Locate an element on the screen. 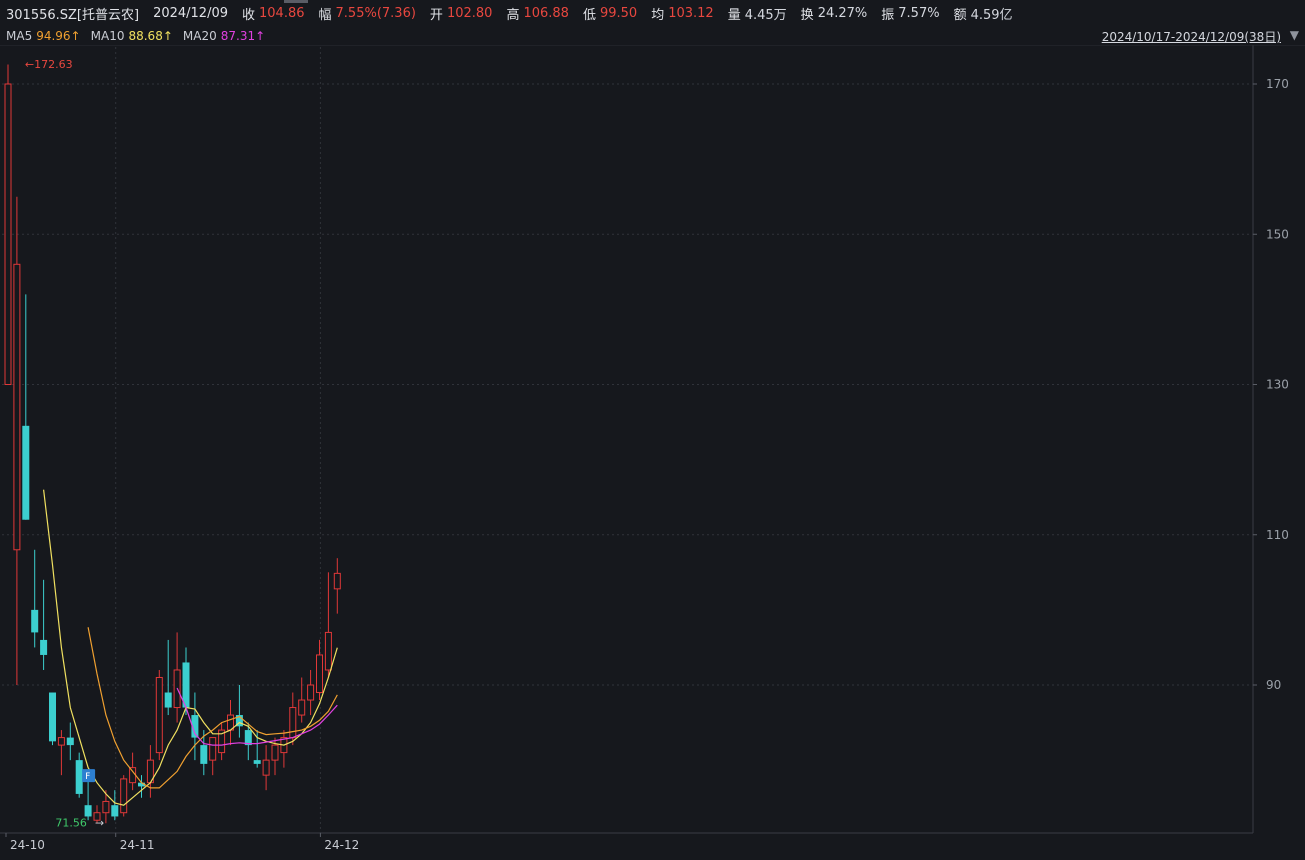 This screenshot has width=1305, height=860. y-tick-label: 150 is located at coordinates (1277, 234).